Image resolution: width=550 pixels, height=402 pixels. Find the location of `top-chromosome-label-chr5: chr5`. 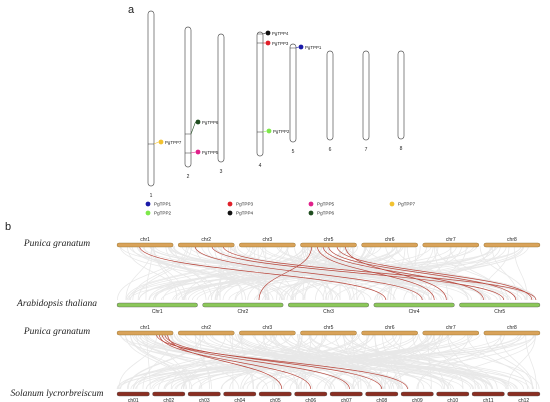

top-chromosome-label-chr5: chr5 is located at coordinates (329, 328).